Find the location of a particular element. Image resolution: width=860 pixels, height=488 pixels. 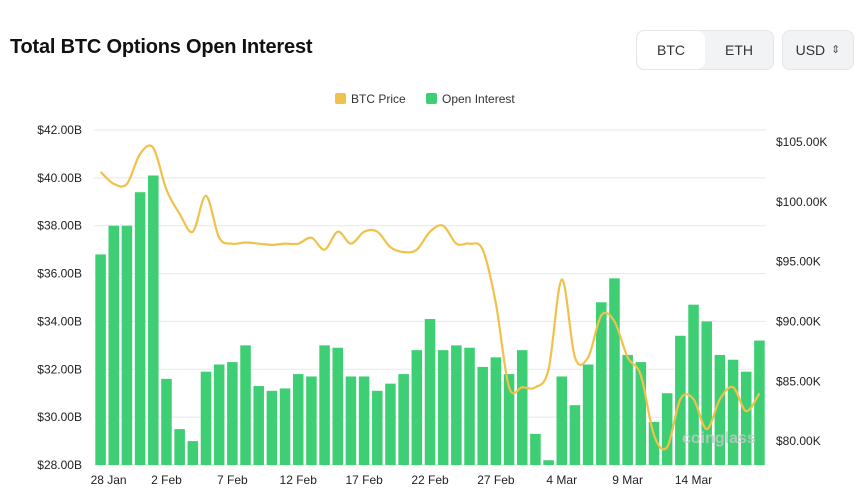

x-tick-label: 17 Feb is located at coordinates (364, 480).